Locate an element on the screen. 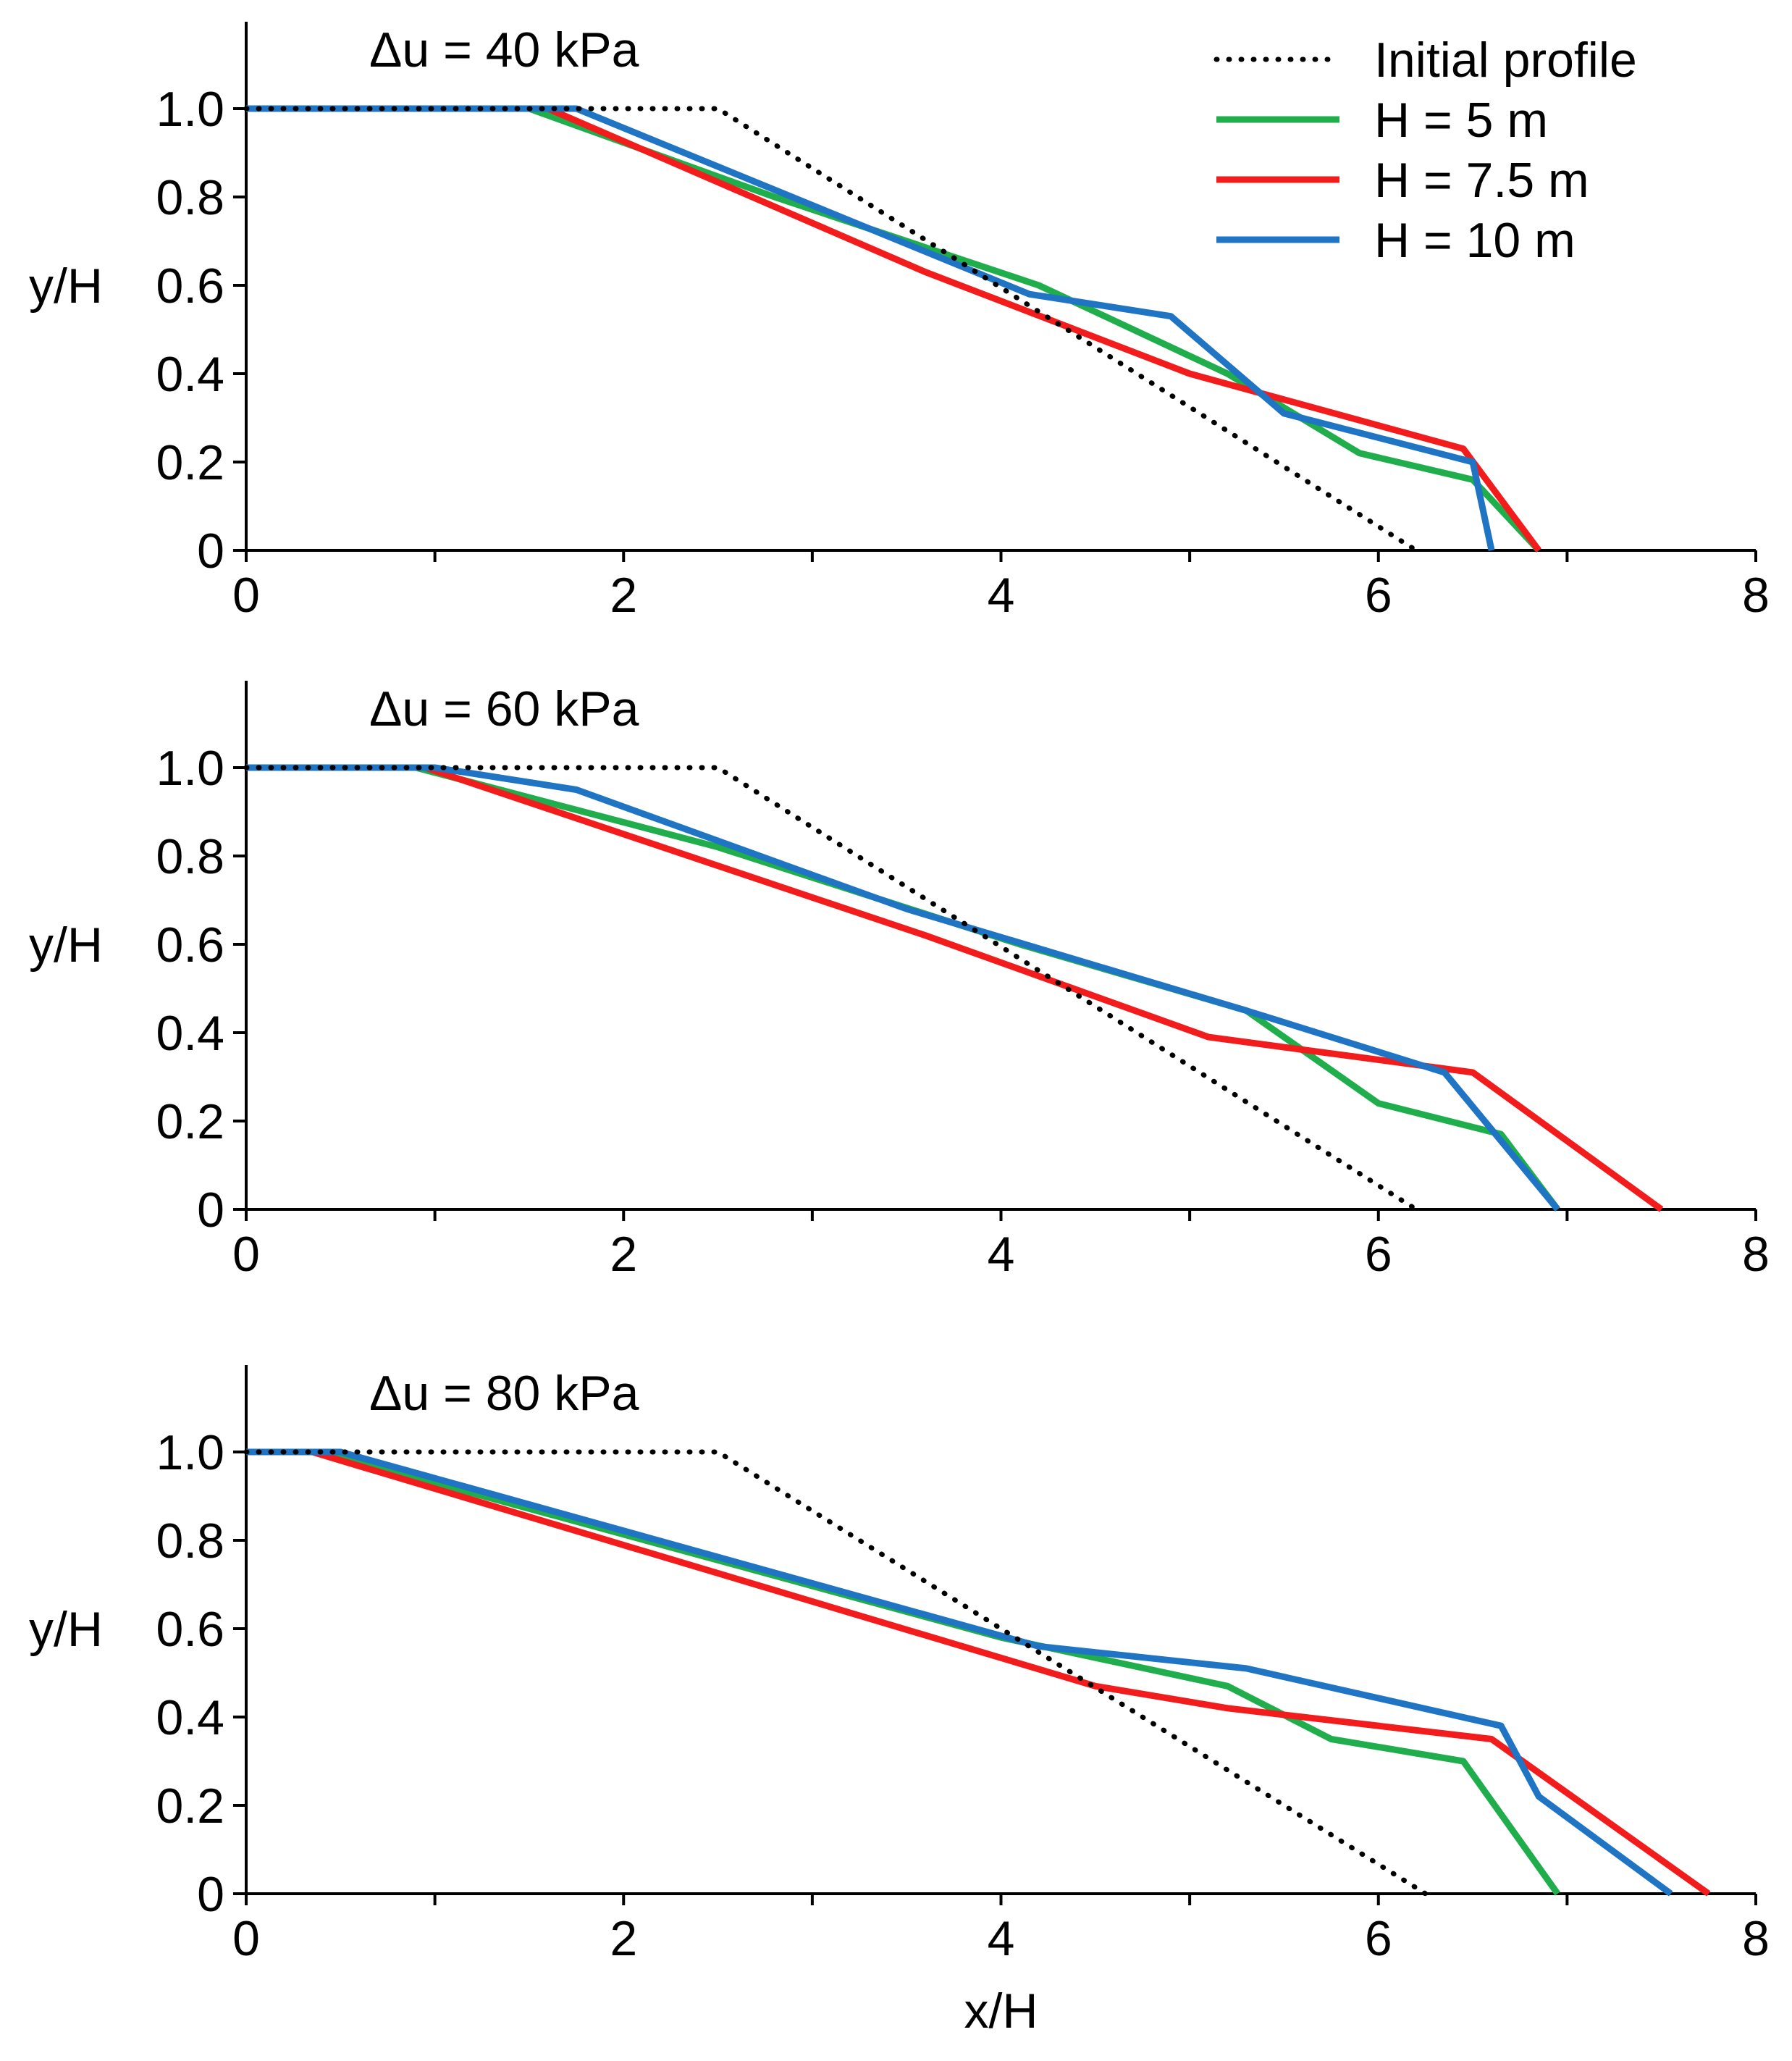 The height and width of the screenshot is (2061, 1792). panel-title: Δu = 40 kPa is located at coordinates (504, 49).